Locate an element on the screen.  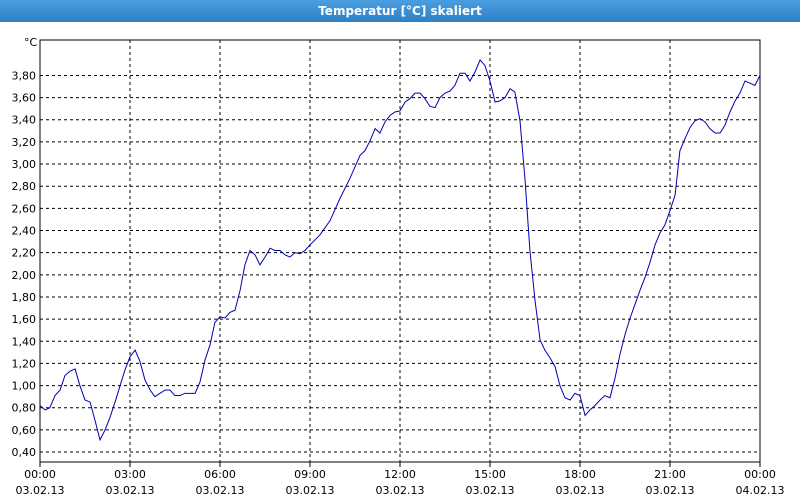
x-tick-label: 06:00 is located at coordinates (220, 474).